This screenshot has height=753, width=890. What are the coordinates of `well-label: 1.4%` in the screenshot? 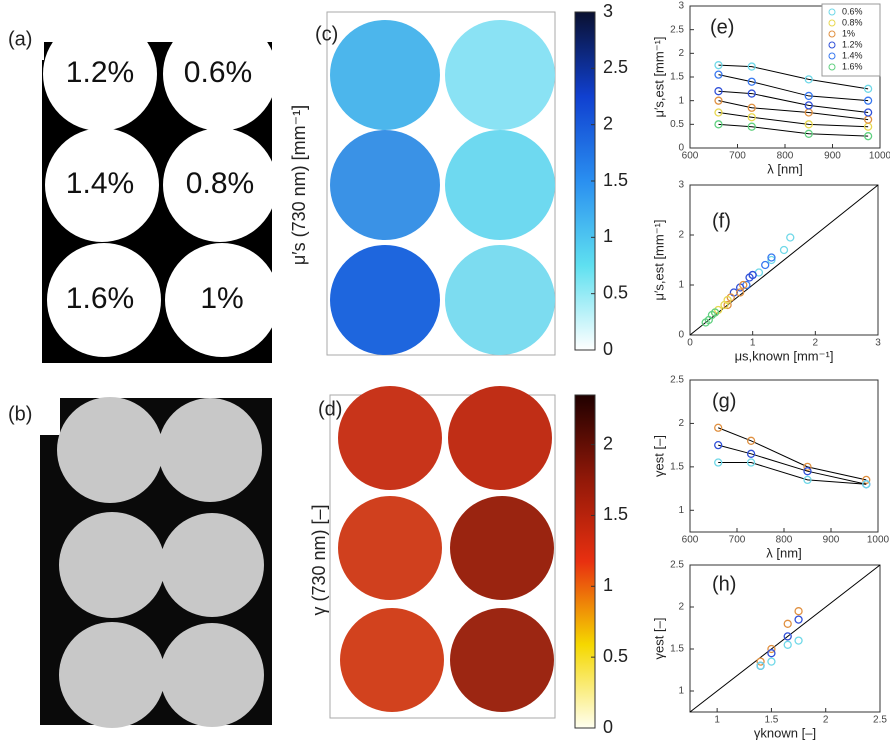 It's located at (100, 183).